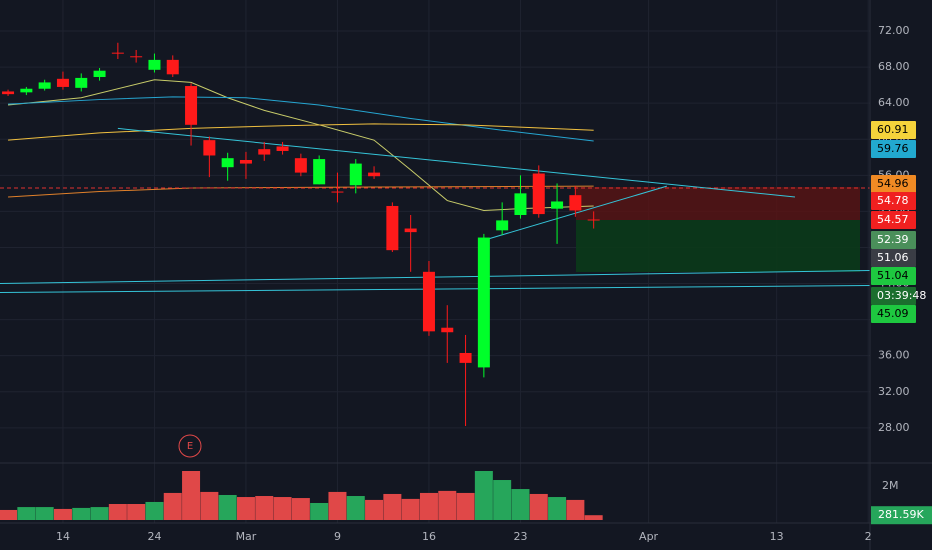 This screenshot has height=550, width=932. I want to click on volume-tag: 281.59K, so click(901, 514).